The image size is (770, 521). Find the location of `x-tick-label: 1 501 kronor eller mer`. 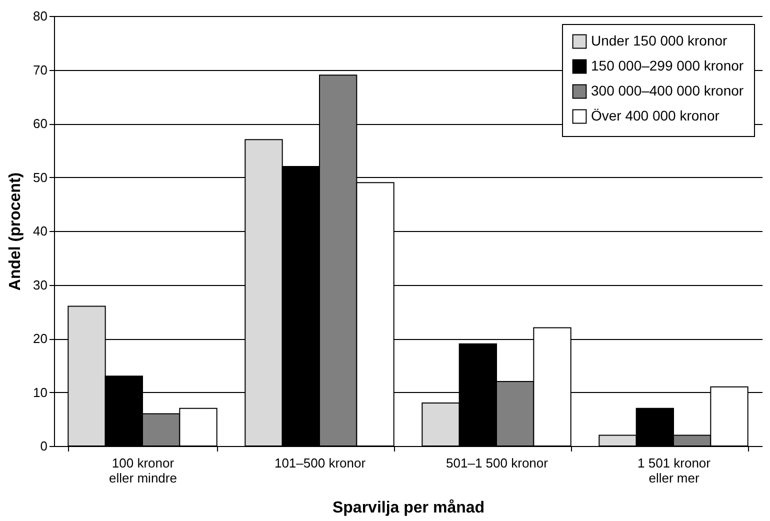

x-tick-label: 1 501 kronor eller mer is located at coordinates (675, 471).